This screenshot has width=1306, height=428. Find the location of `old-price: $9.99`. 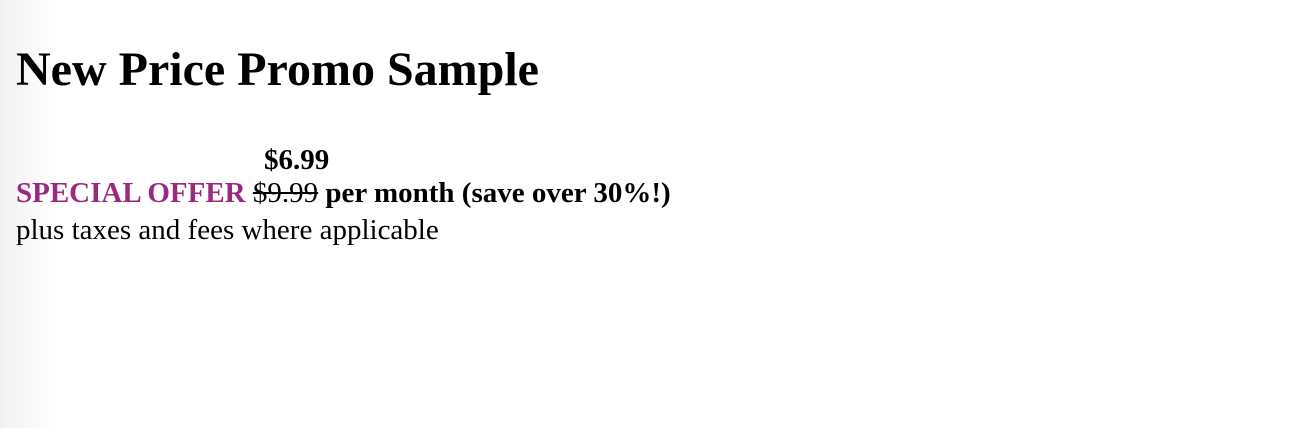

old-price: $9.99 is located at coordinates (285, 193).